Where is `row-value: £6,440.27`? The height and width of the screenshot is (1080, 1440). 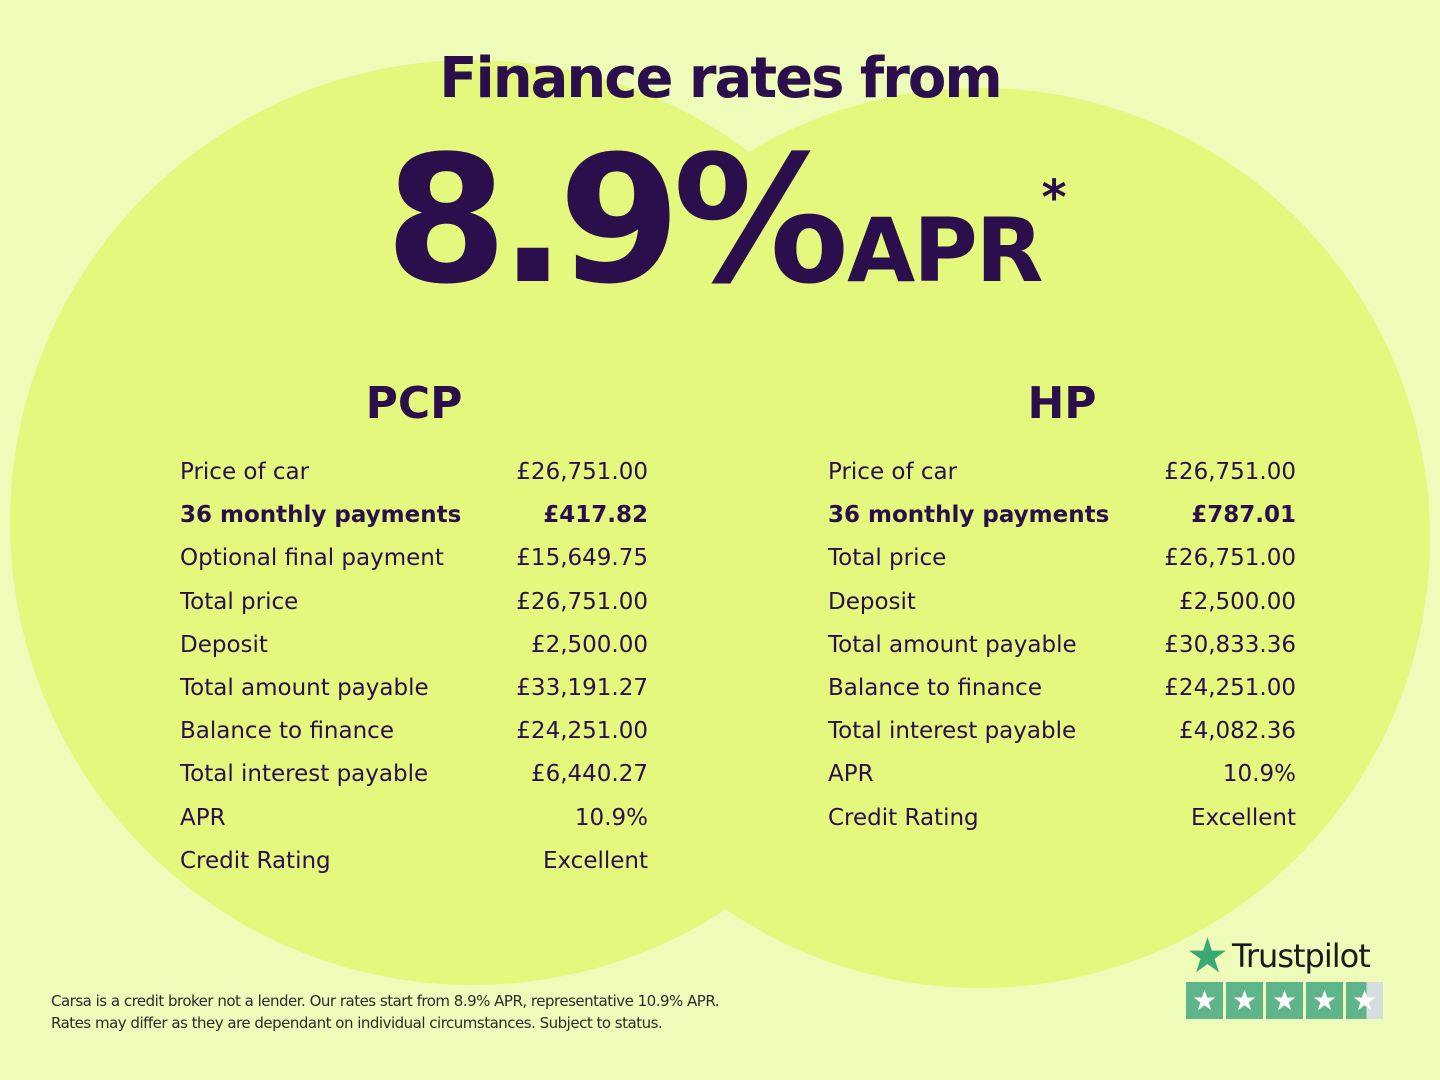 row-value: £6,440.27 is located at coordinates (589, 774).